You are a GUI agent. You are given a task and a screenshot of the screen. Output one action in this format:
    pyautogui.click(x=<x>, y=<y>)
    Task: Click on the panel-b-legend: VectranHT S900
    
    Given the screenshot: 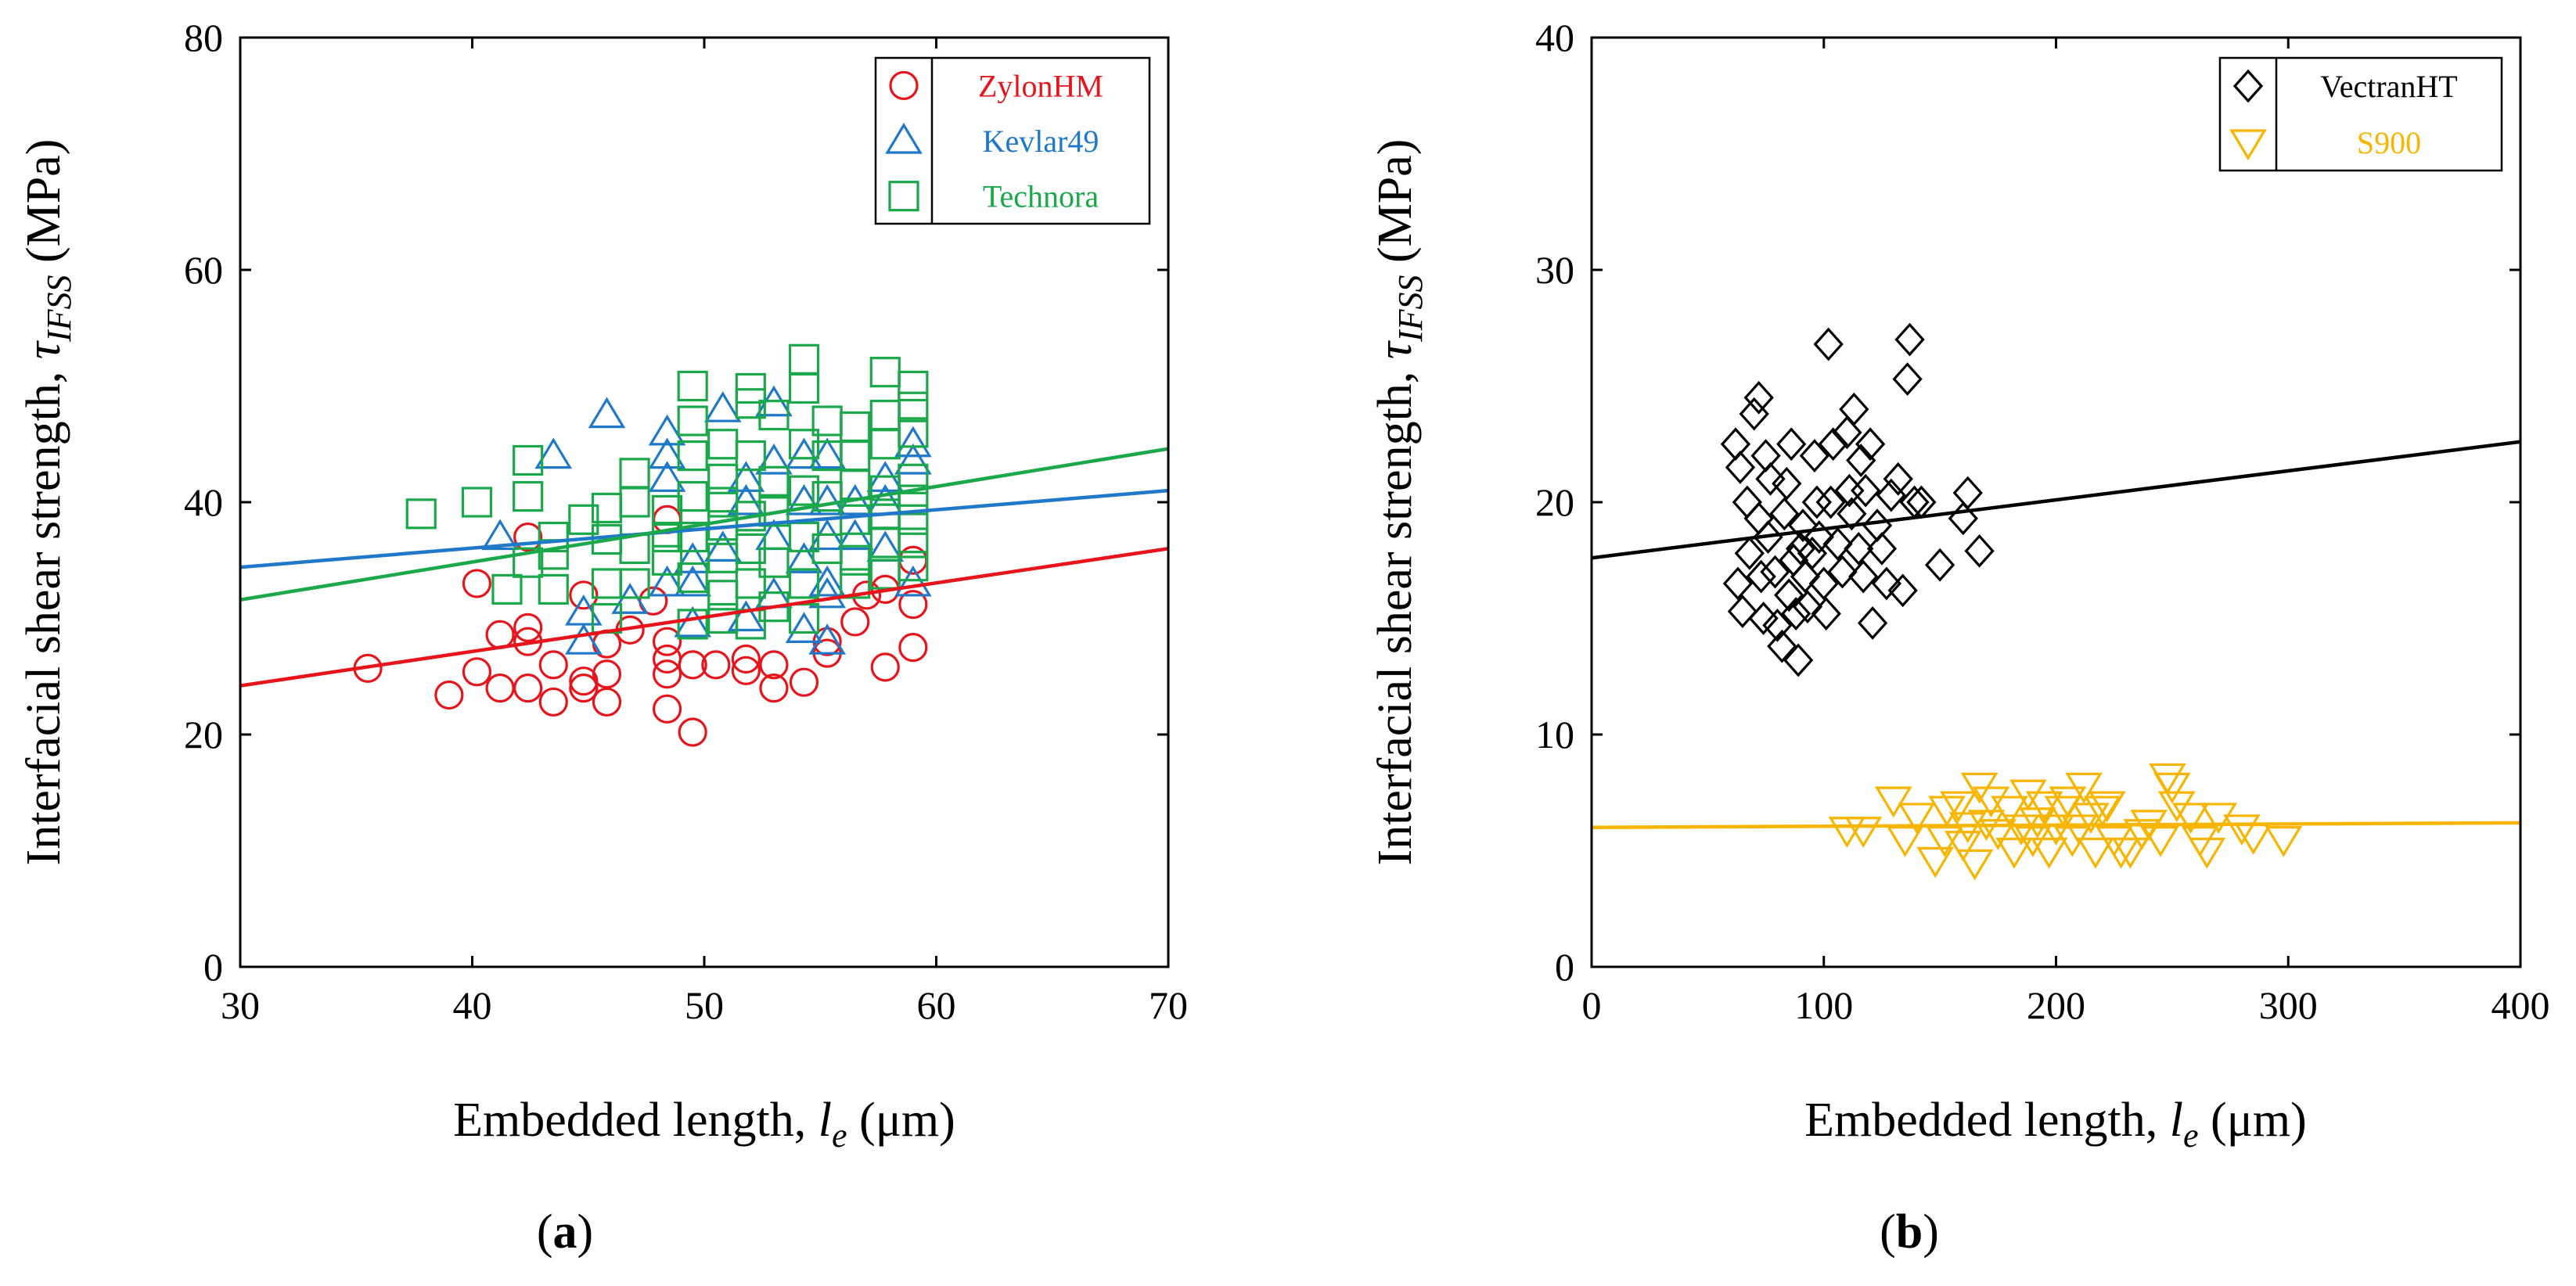 What is the action you would take?
    pyautogui.click(x=2360, y=114)
    